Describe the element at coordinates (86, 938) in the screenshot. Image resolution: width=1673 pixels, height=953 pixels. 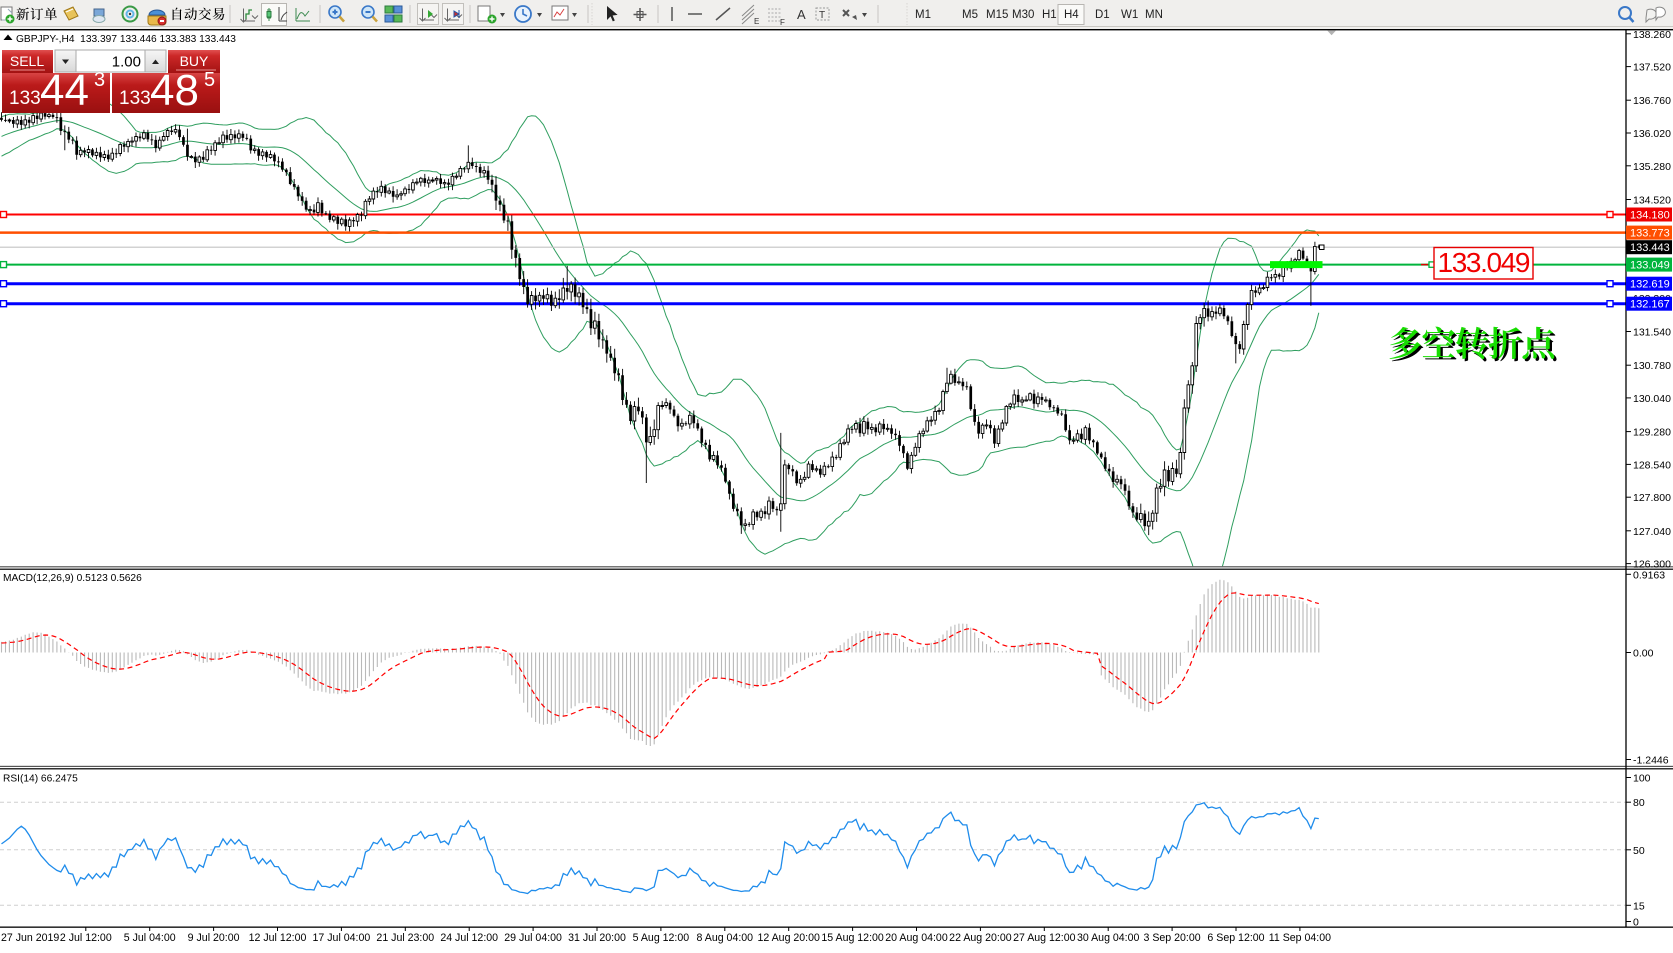
I see `svg-text: 2 Jul 12:00` at that location.